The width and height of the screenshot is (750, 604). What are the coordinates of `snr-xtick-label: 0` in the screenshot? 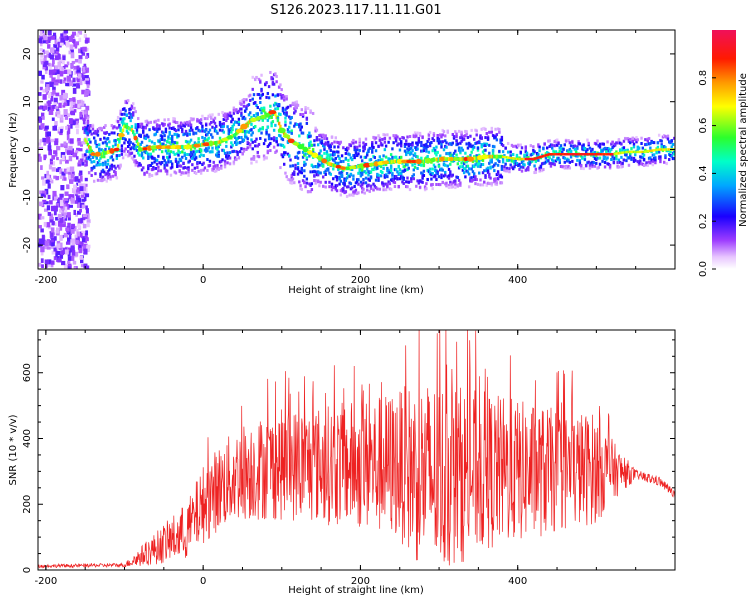 It's located at (203, 581).